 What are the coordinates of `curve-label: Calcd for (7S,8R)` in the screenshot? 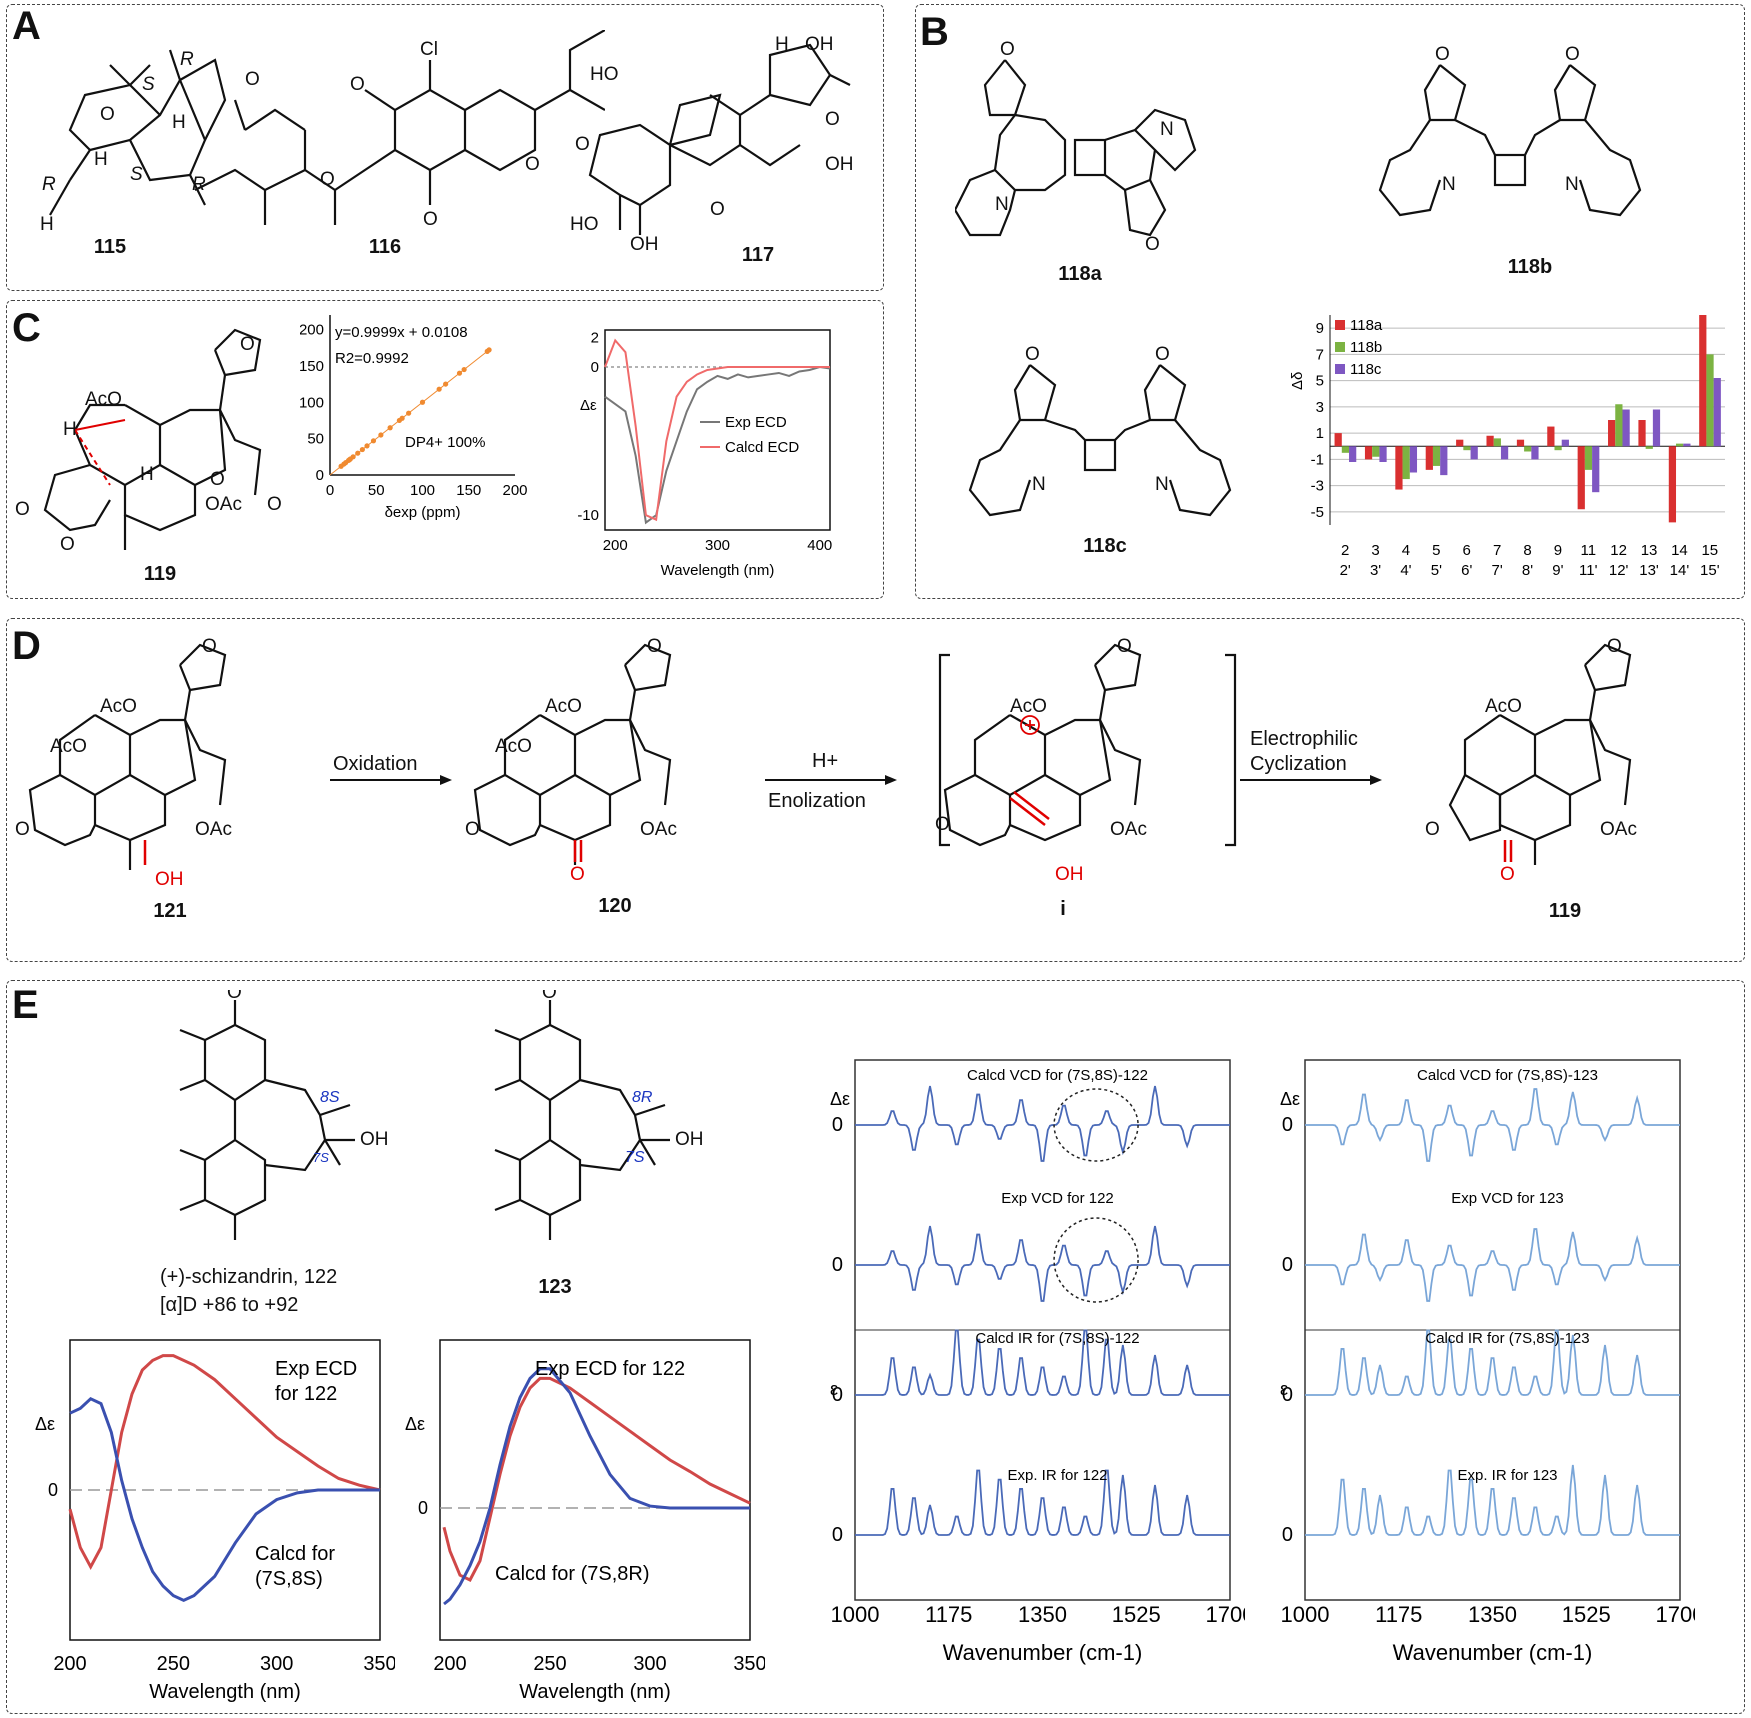 It's located at (572, 1574).